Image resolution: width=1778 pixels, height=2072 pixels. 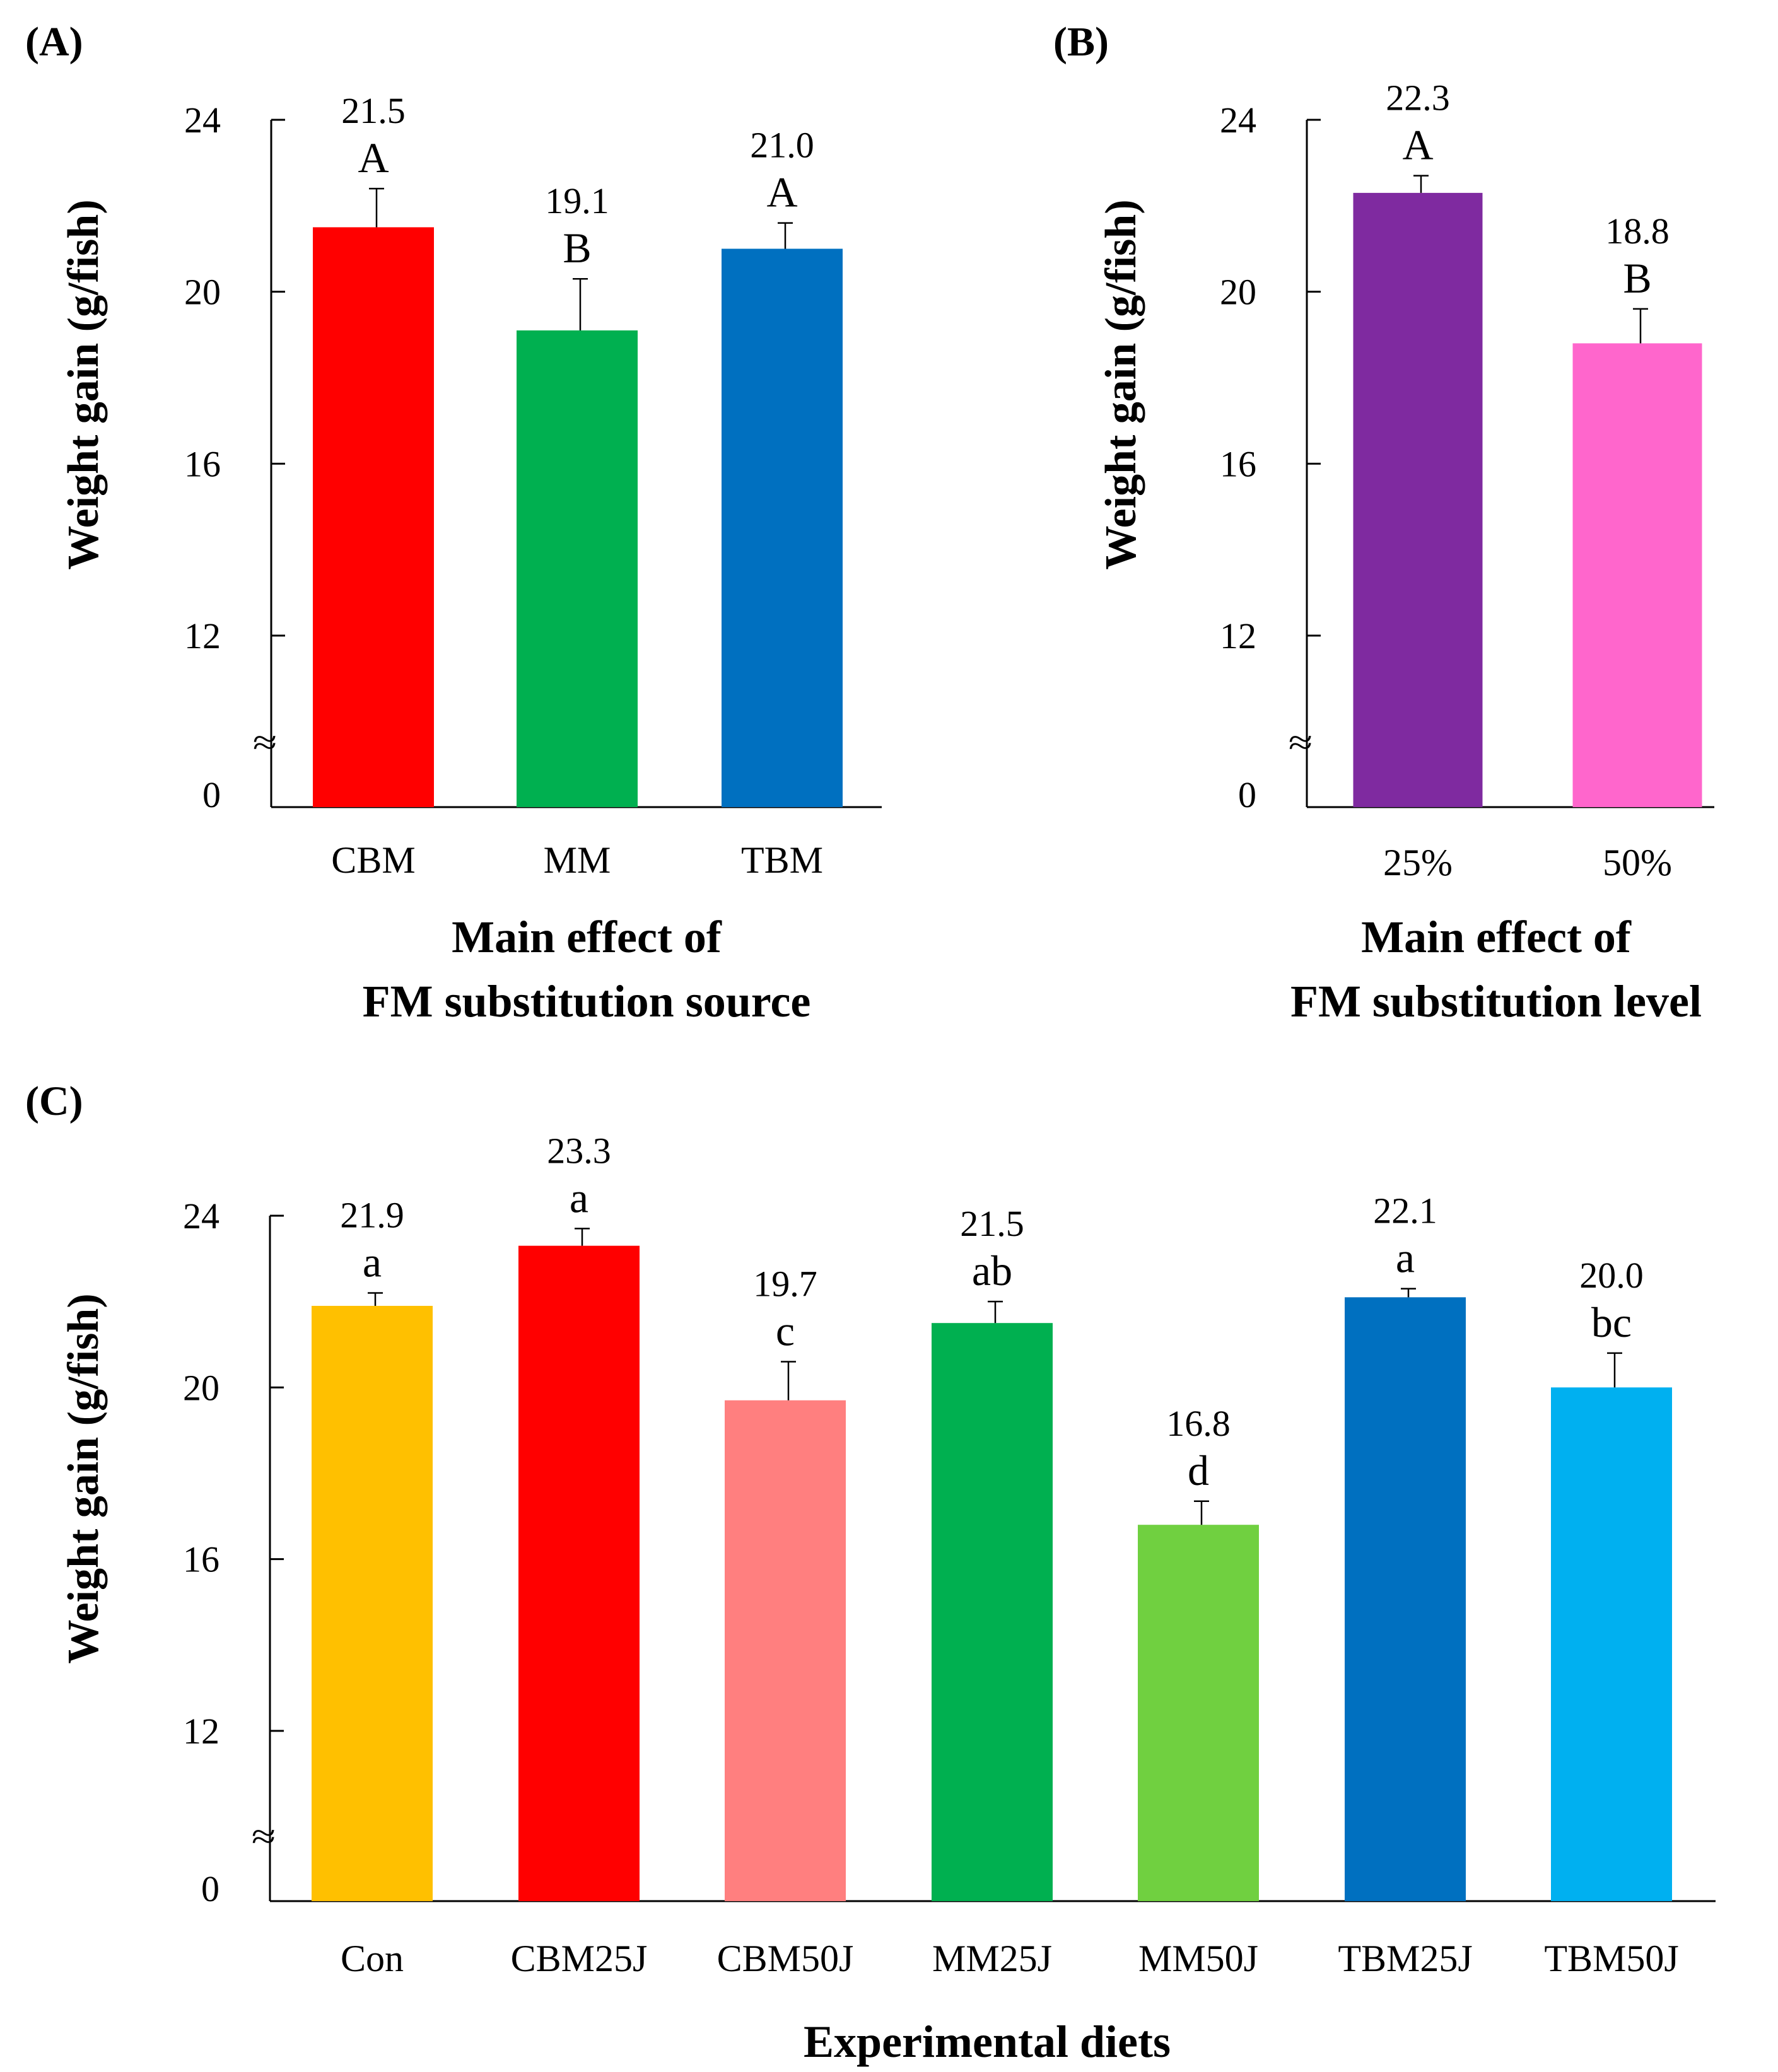 I want to click on panel-label-a: (A), so click(x=54, y=42).